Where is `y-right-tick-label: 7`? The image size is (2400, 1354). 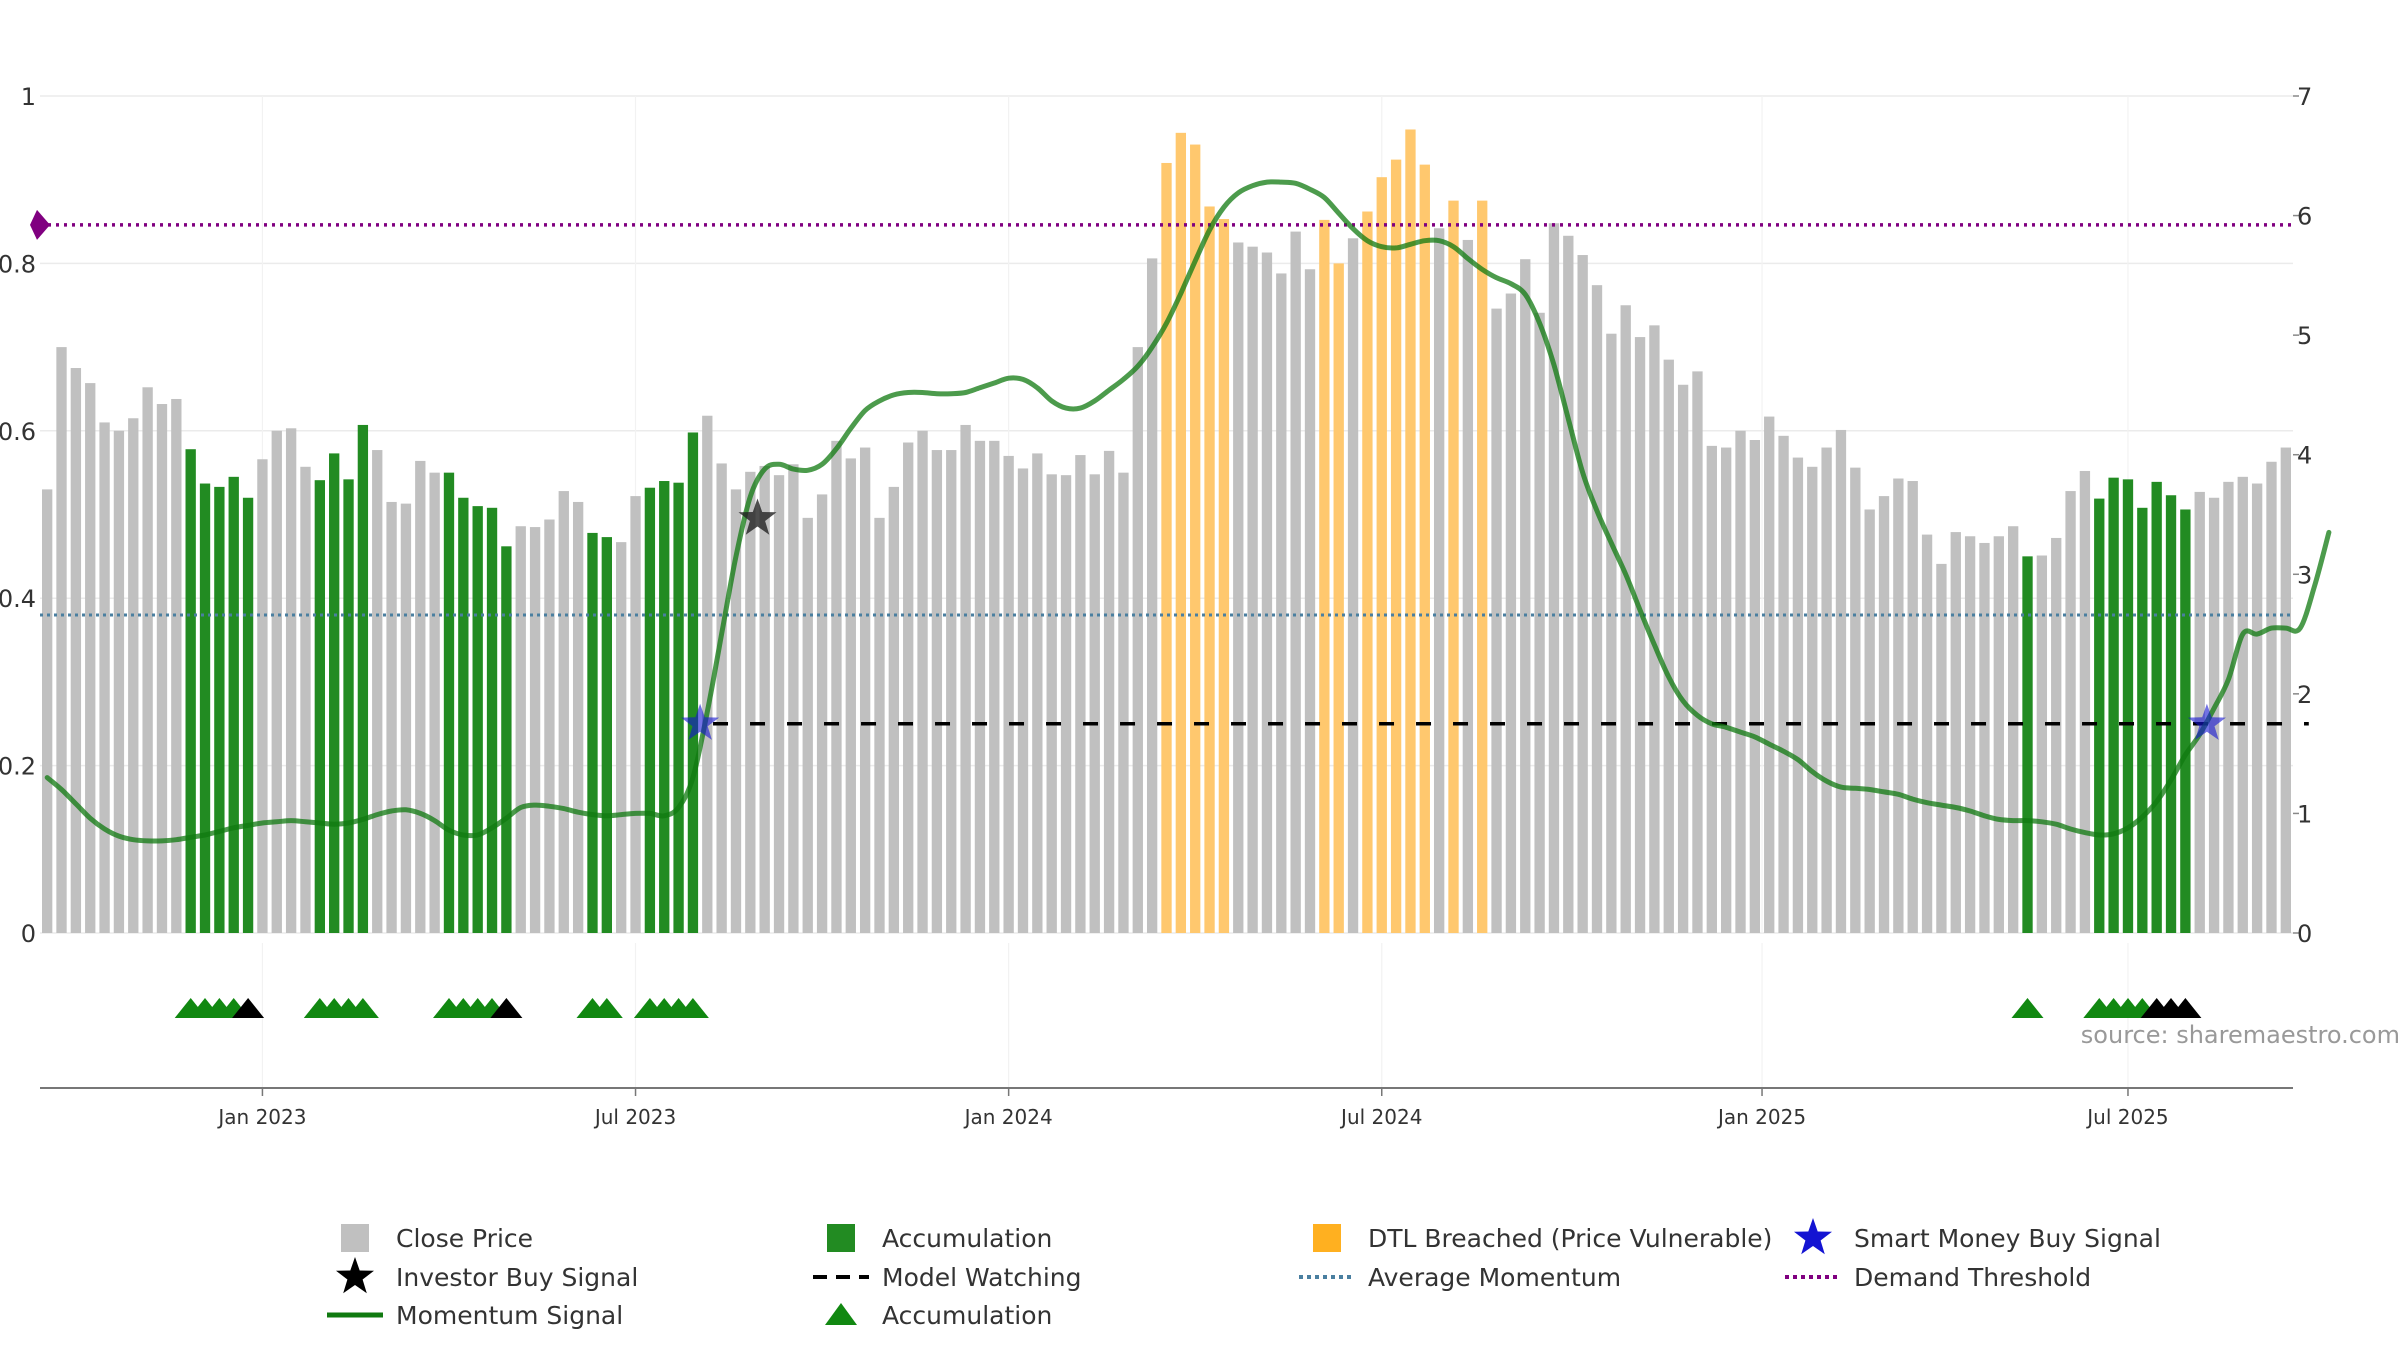 y-right-tick-label: 7 is located at coordinates (2304, 97).